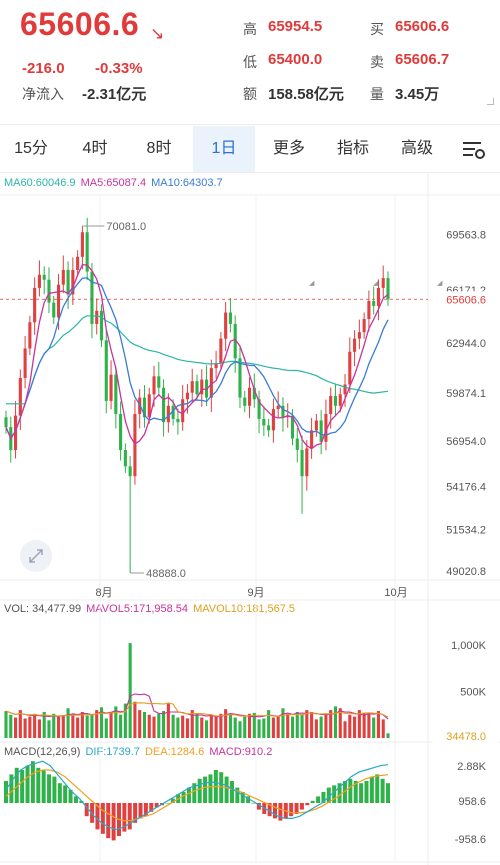  What do you see at coordinates (159, 148) in the screenshot?
I see `tab-8h: 8时` at bounding box center [159, 148].